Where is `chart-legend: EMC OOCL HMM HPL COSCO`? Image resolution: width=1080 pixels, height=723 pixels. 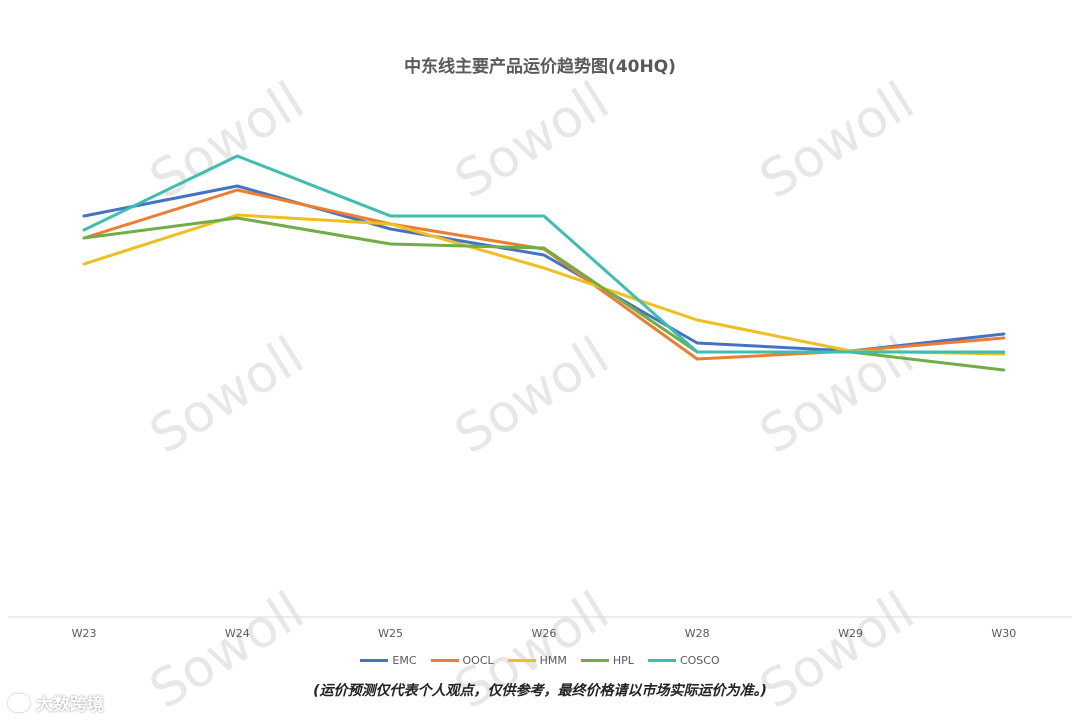
chart-legend: EMC OOCL HMM HPL COSCO is located at coordinates (540, 660).